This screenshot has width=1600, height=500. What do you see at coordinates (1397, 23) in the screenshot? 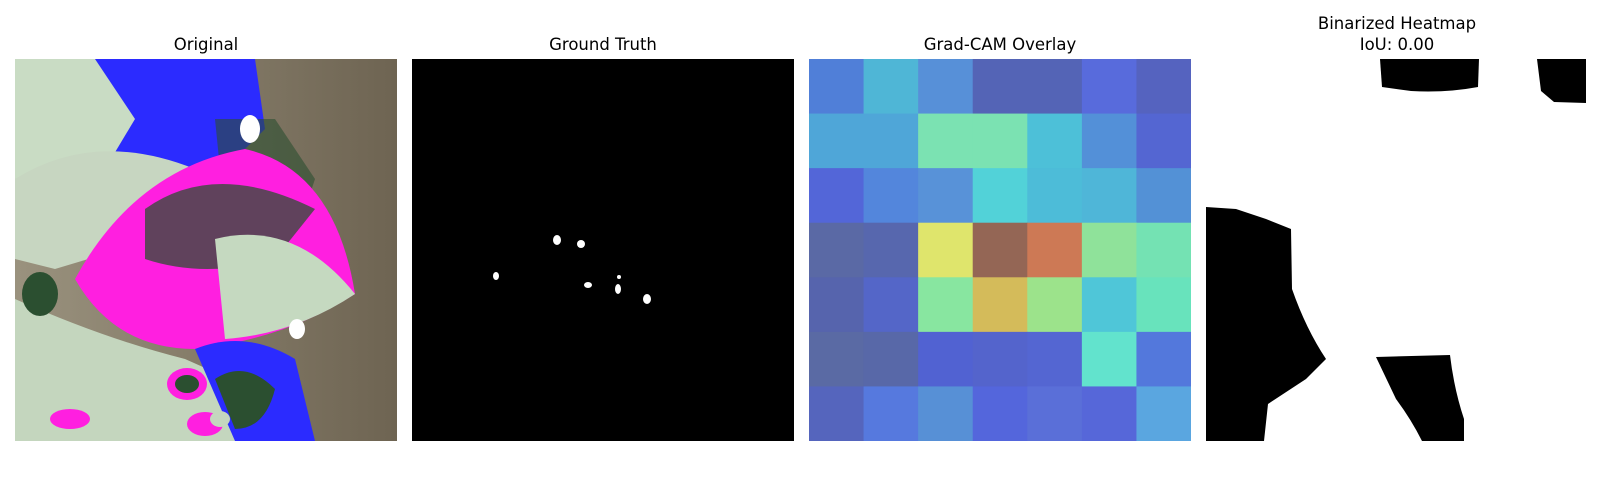
I see `binarized-title-line1: Binarized Heatmap` at bounding box center [1397, 23].